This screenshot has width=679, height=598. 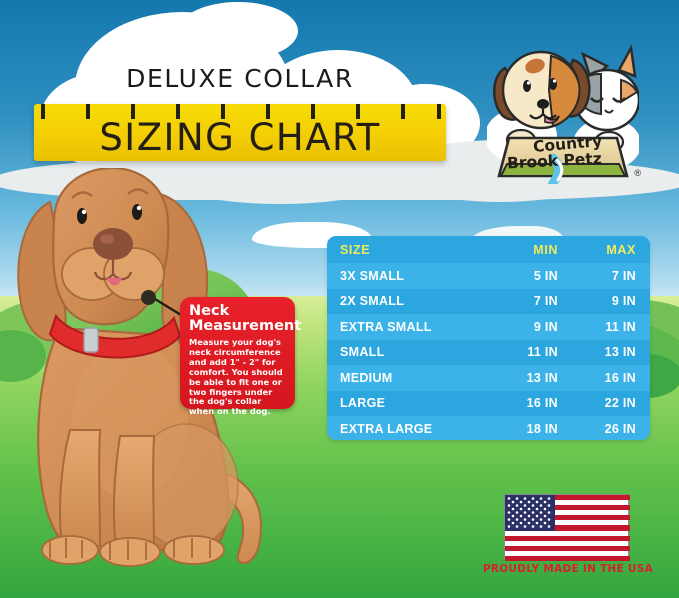 What do you see at coordinates (545, 326) in the screenshot?
I see `cell-min: 9 IN` at bounding box center [545, 326].